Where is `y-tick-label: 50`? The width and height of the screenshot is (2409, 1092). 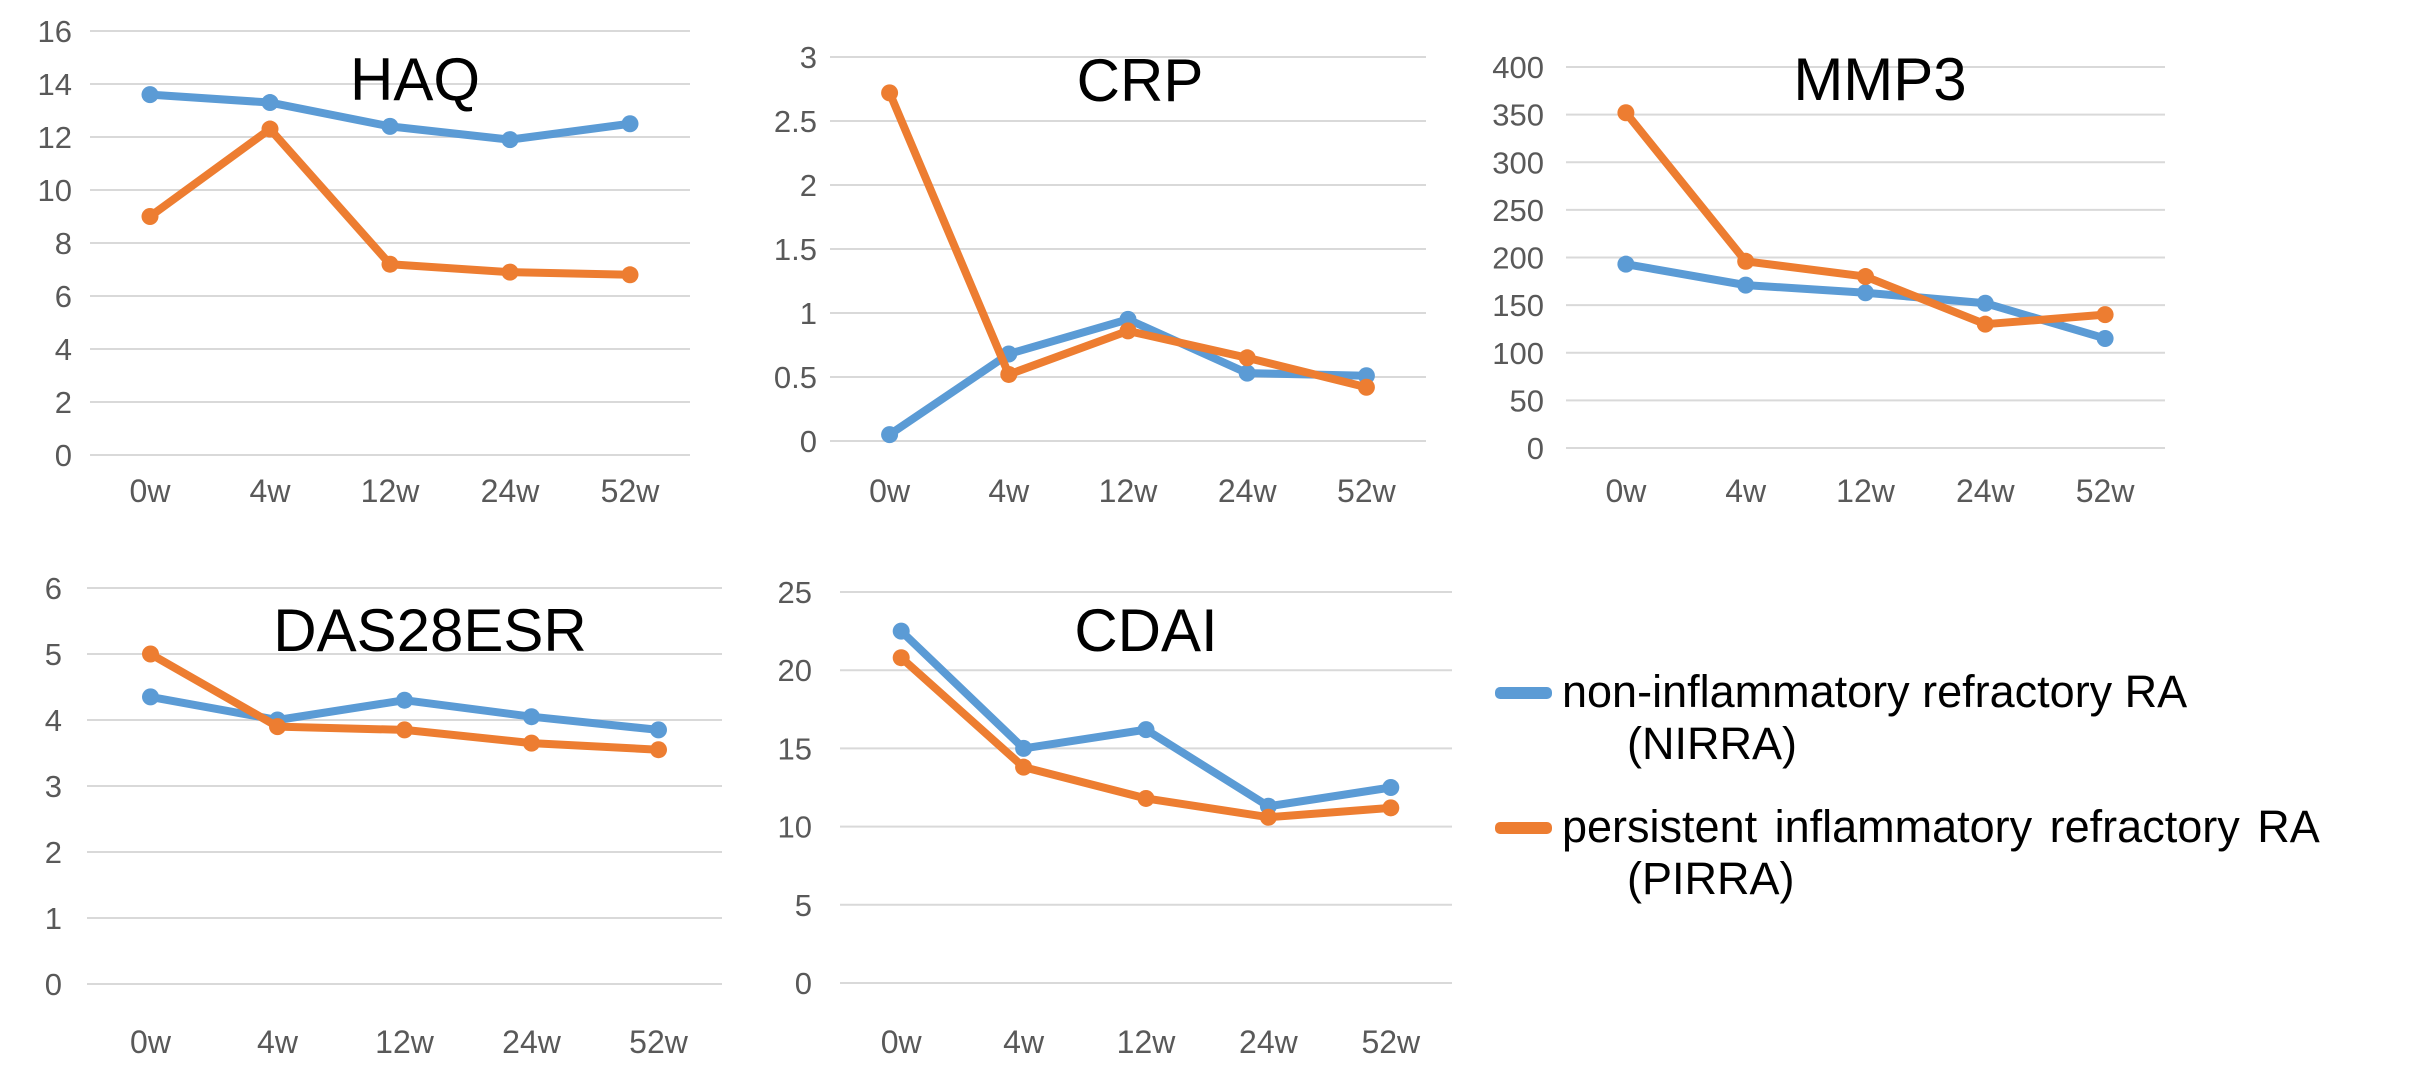
y-tick-label: 50 is located at coordinates (1527, 400).